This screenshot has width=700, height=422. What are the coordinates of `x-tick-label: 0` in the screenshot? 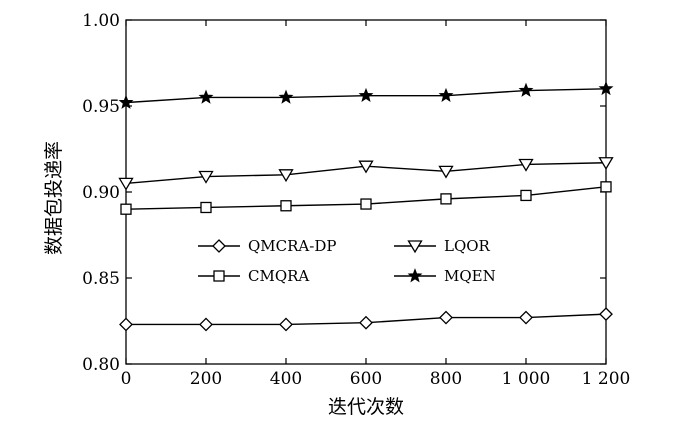 It's located at (126, 379).